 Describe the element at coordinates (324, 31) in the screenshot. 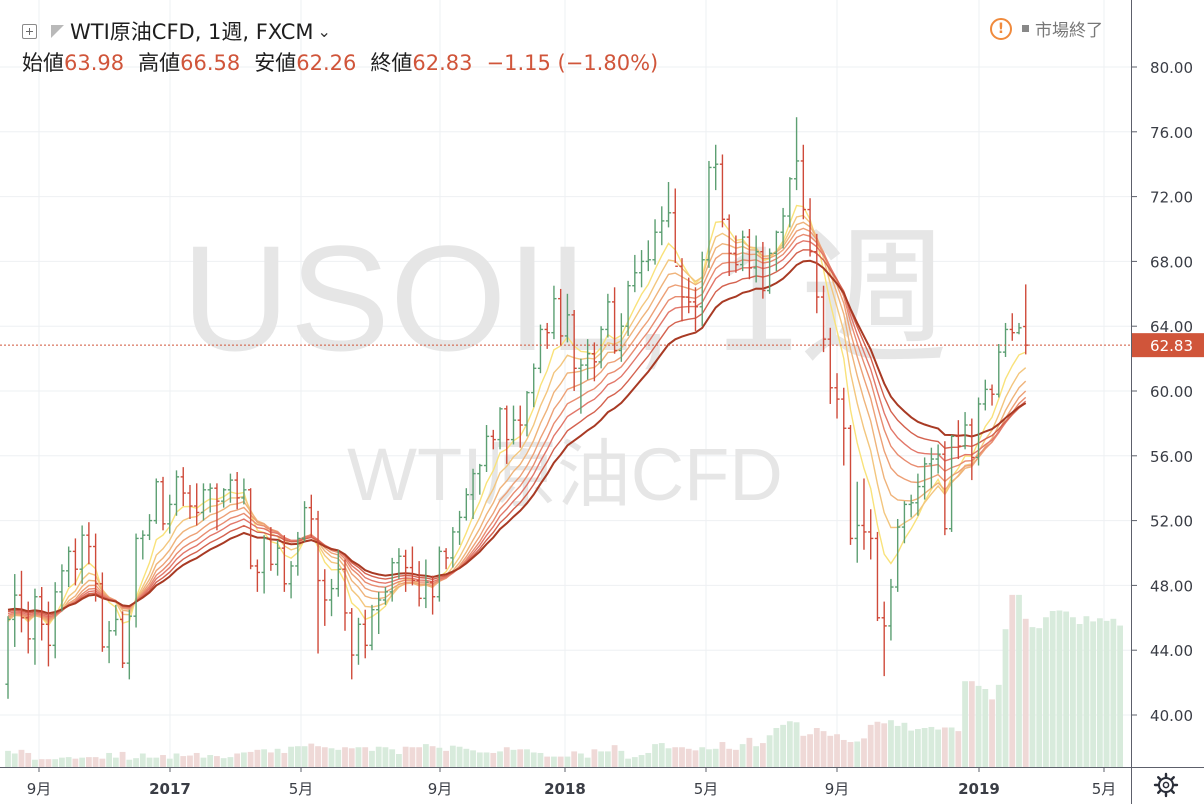

I see `chevron-down-icon: ⌄` at that location.